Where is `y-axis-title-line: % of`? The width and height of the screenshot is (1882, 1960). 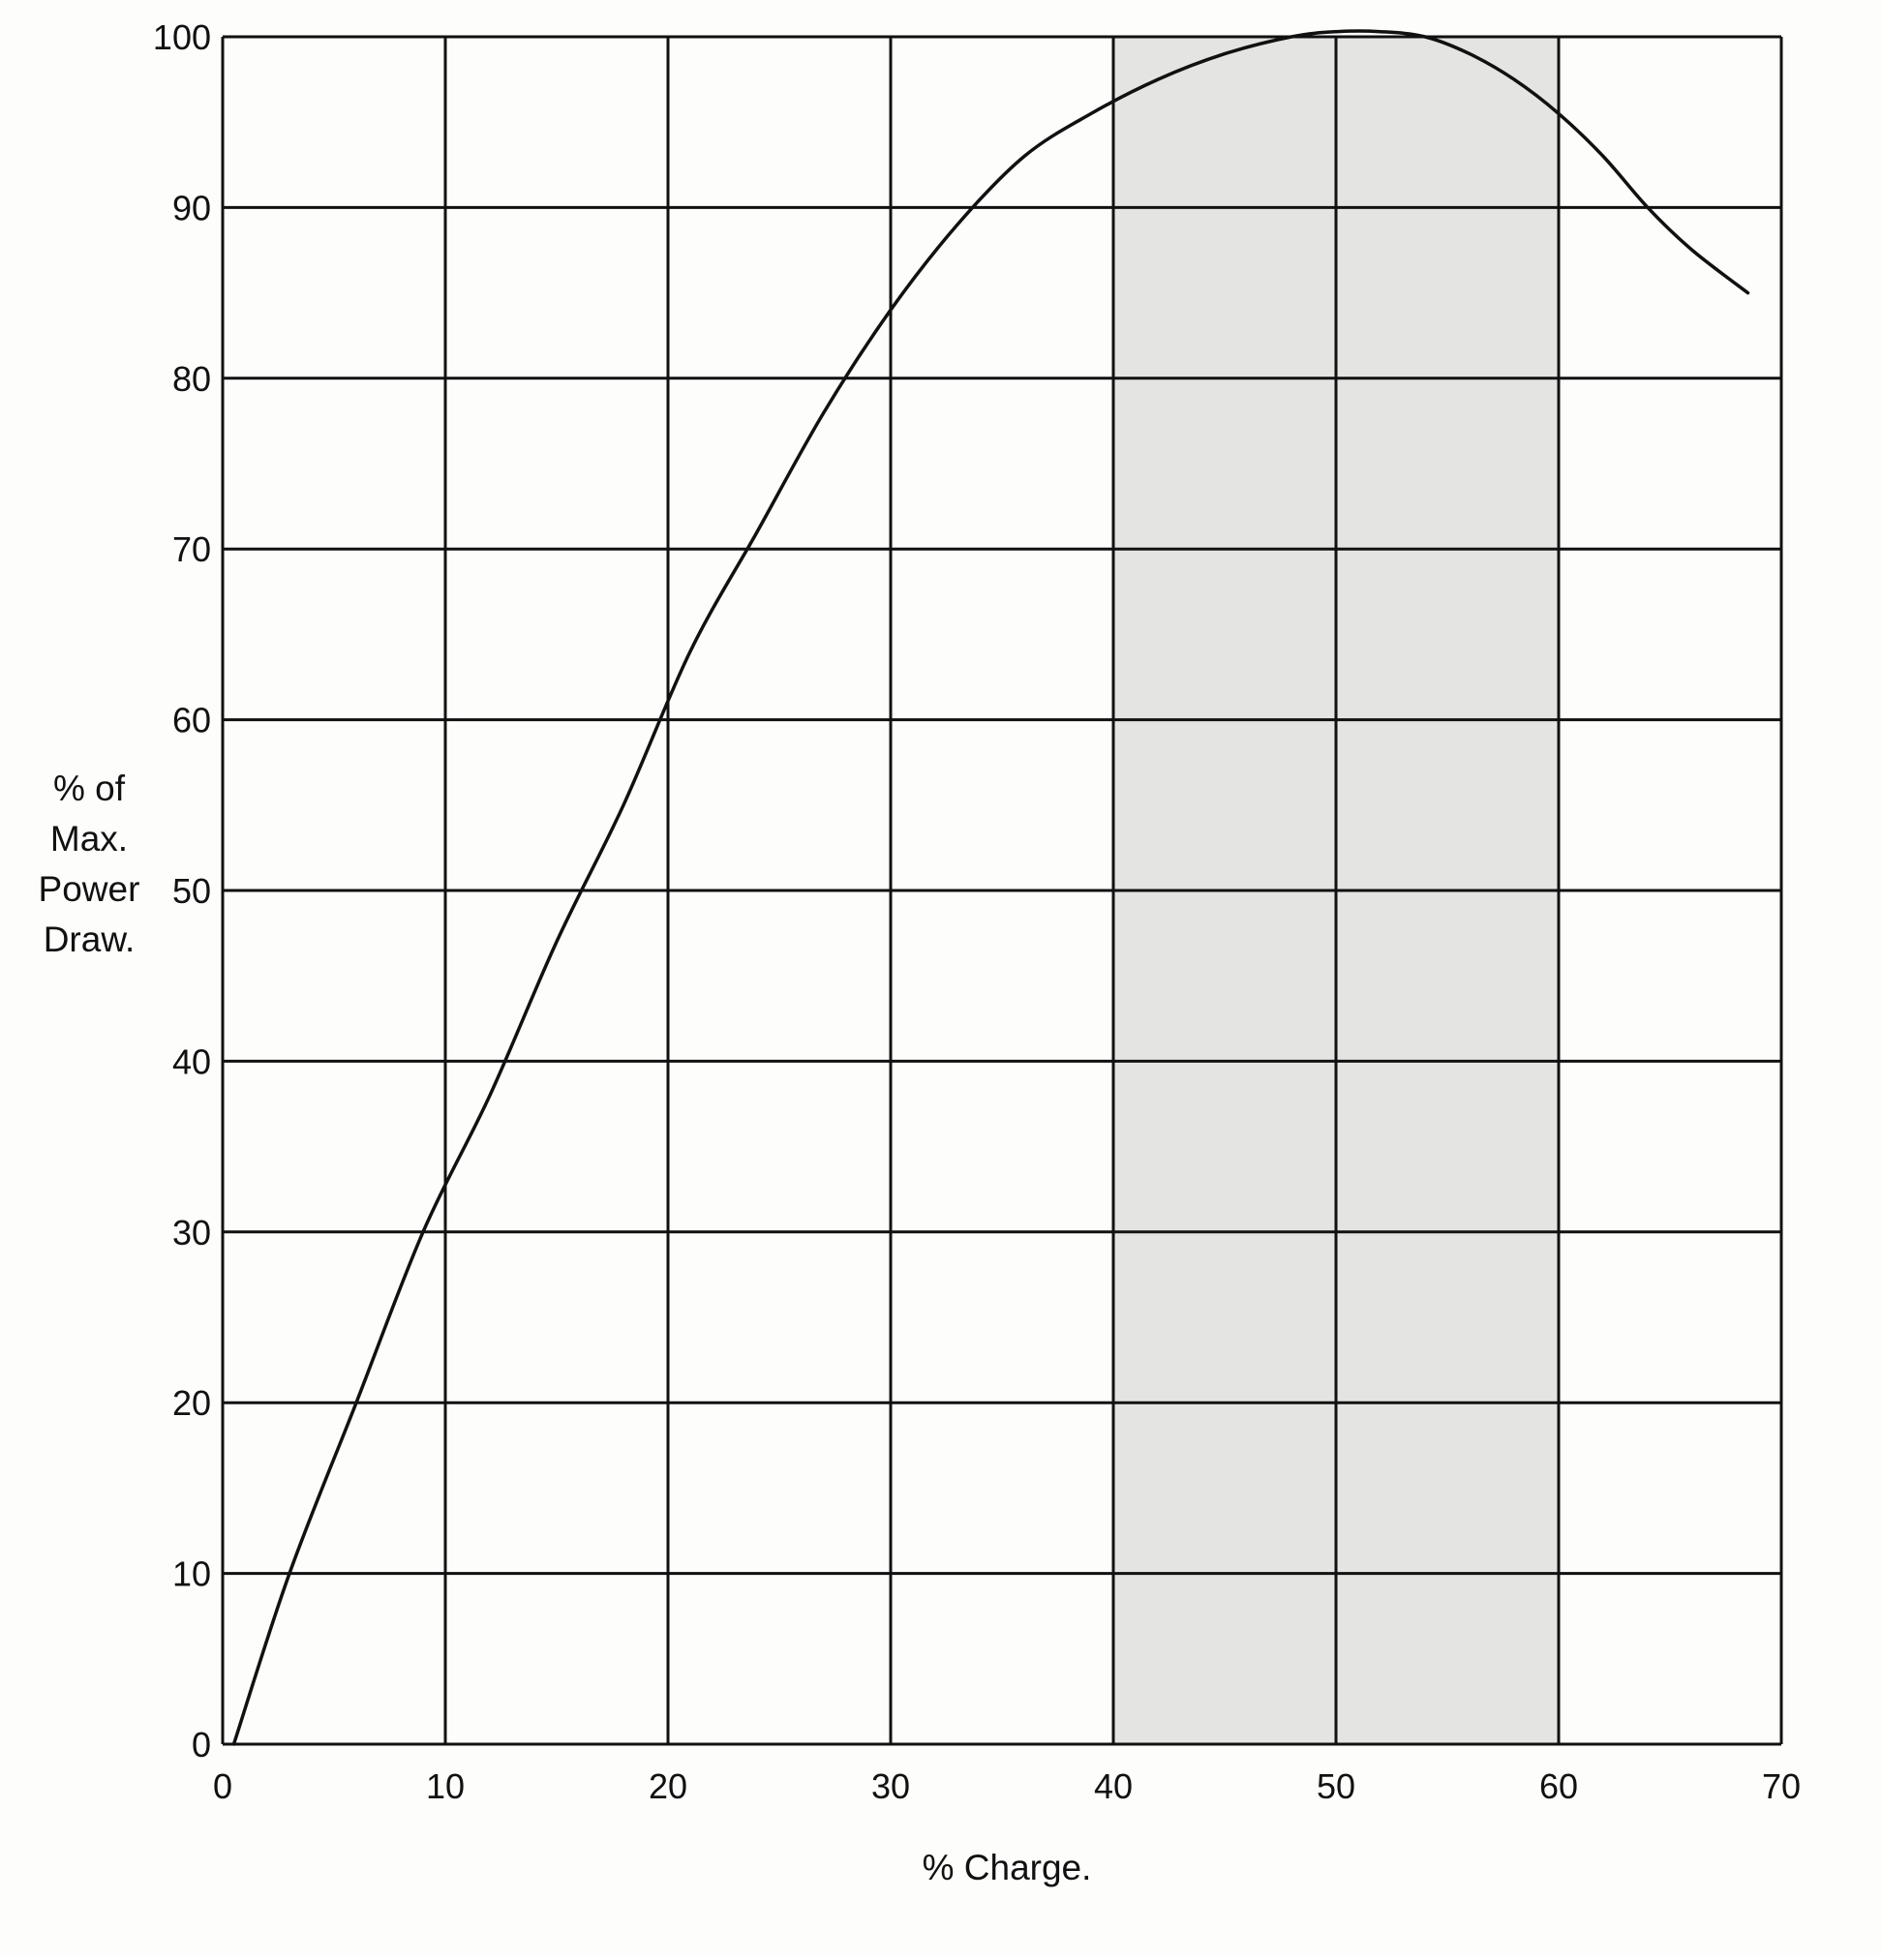 y-axis-title-line: % of is located at coordinates (89, 788).